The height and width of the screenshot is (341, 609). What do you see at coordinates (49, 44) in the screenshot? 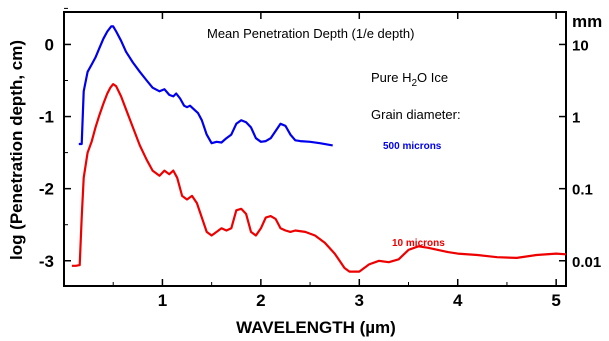
I see `y-tick-label: 0` at bounding box center [49, 44].